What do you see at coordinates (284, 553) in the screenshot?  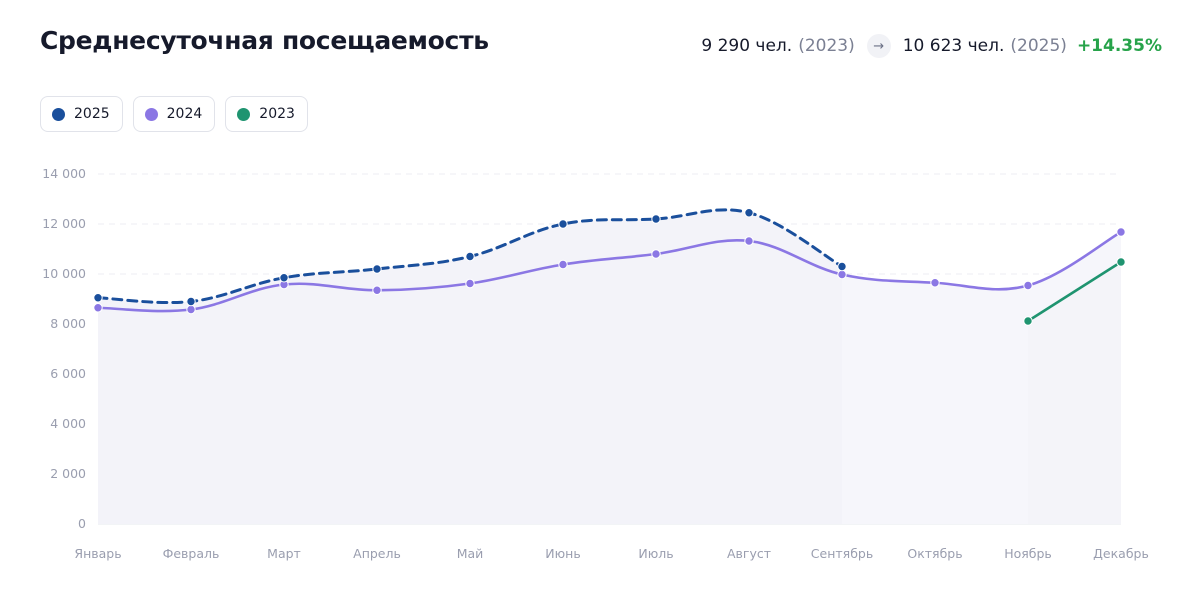 I see `x-tick-label: Март` at bounding box center [284, 553].